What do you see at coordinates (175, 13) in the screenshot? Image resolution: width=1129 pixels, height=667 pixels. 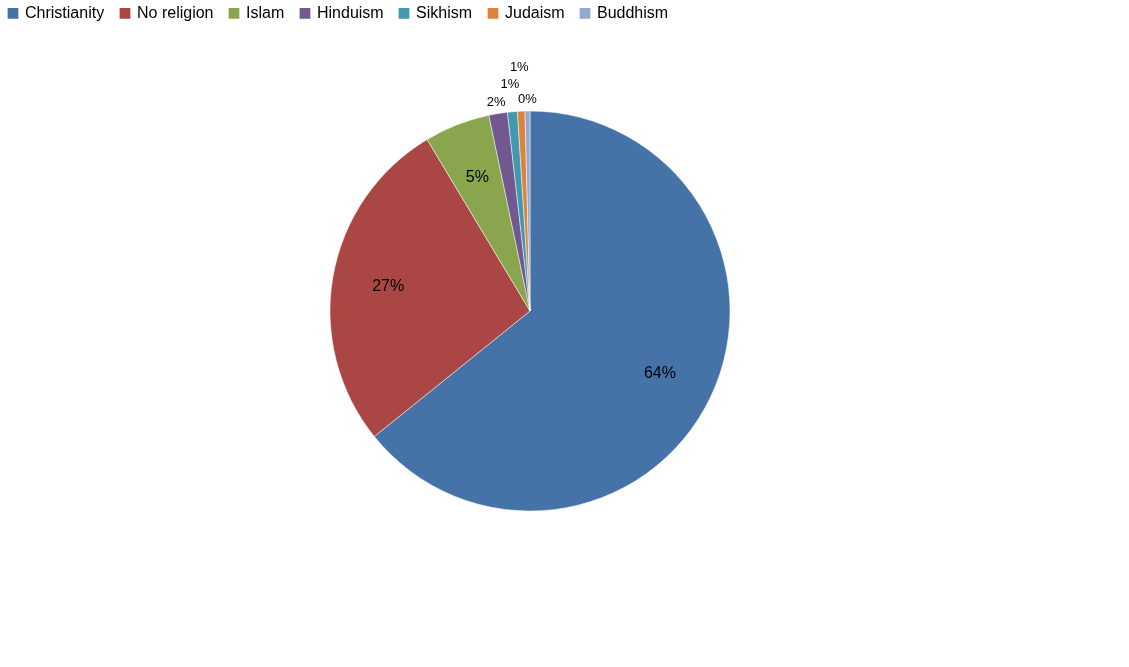 I see `legend-label: No religion` at bounding box center [175, 13].